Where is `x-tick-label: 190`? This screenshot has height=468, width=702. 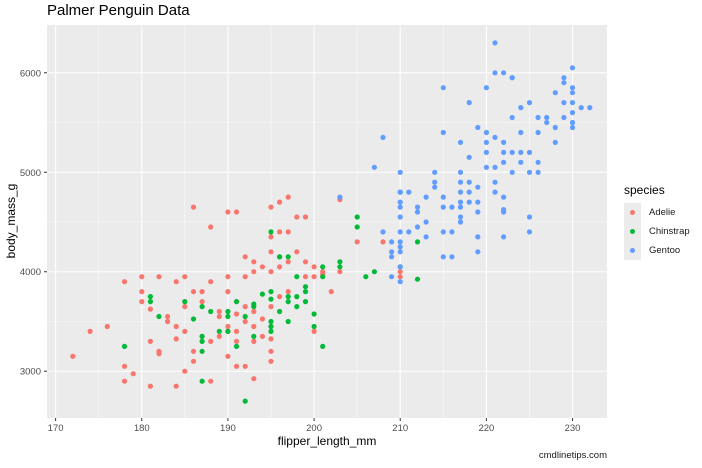
x-tick-label: 190 is located at coordinates (228, 428).